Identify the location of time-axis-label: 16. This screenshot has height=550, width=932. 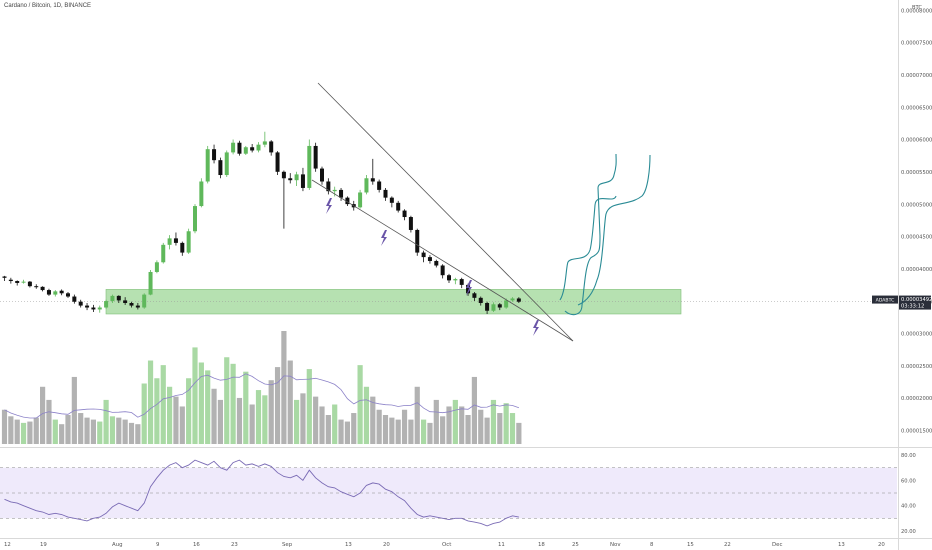
(196, 545).